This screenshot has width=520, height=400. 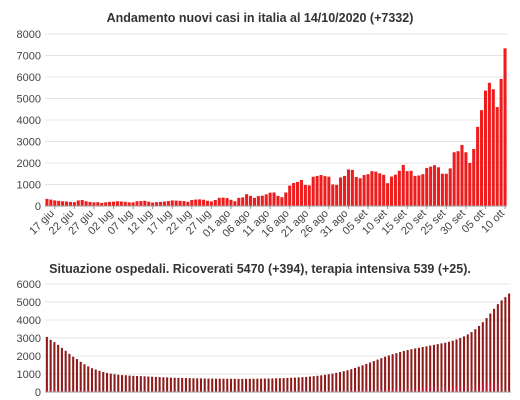 I want to click on cases-y-tick-label: 0, so click(x=38, y=207).